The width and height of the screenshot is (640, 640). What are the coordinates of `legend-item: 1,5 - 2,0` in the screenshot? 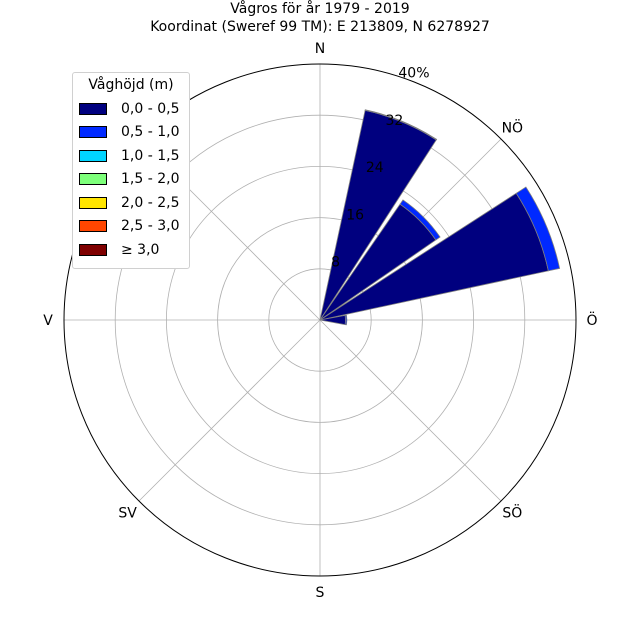 It's located at (131, 180).